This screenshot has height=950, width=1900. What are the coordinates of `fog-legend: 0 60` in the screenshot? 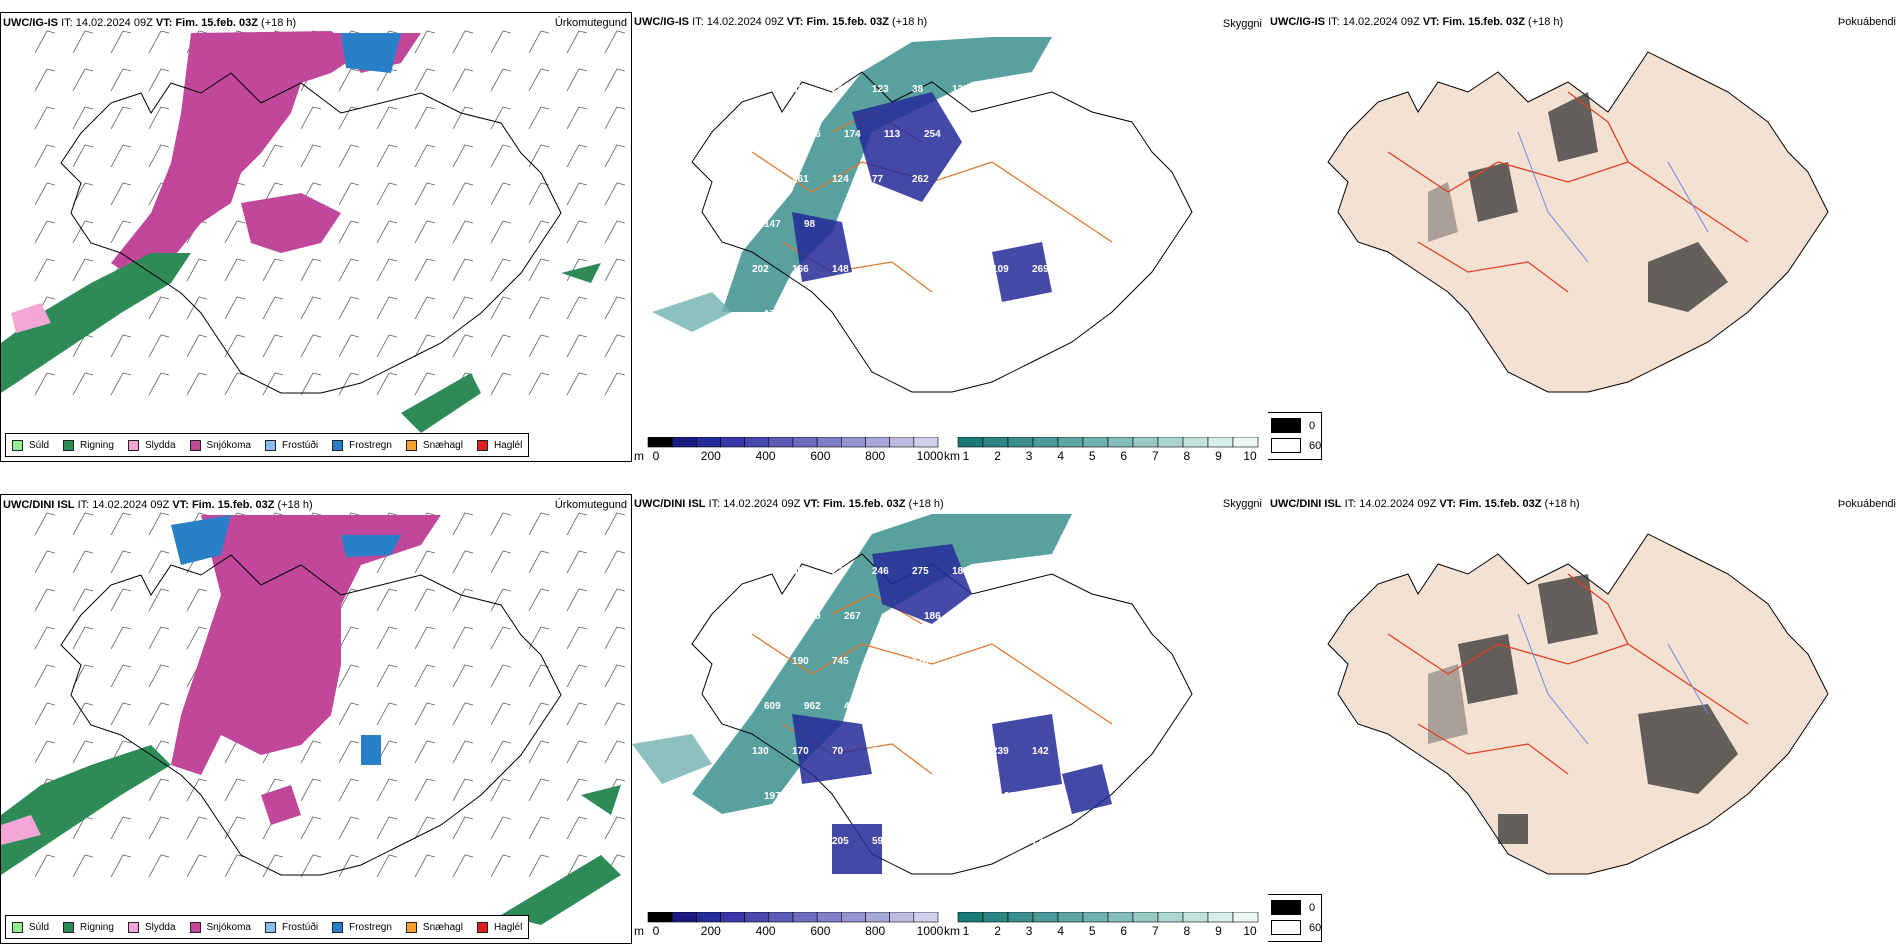 It's located at (1295, 918).